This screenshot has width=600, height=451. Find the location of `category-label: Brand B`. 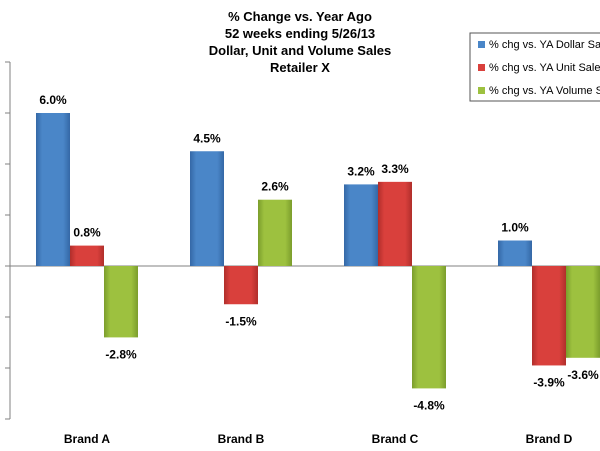

category-label: Brand B is located at coordinates (241, 439).